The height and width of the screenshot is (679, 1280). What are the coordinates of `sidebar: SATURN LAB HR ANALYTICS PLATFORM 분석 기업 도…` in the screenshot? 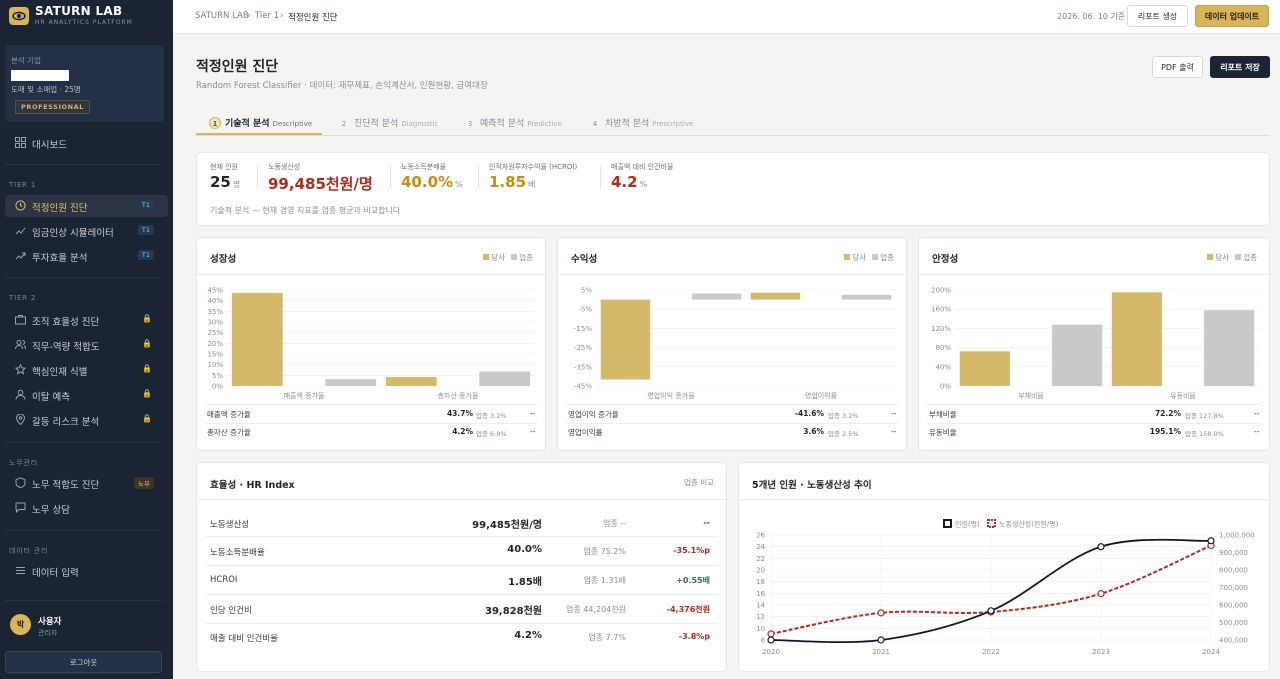 It's located at (86, 339).